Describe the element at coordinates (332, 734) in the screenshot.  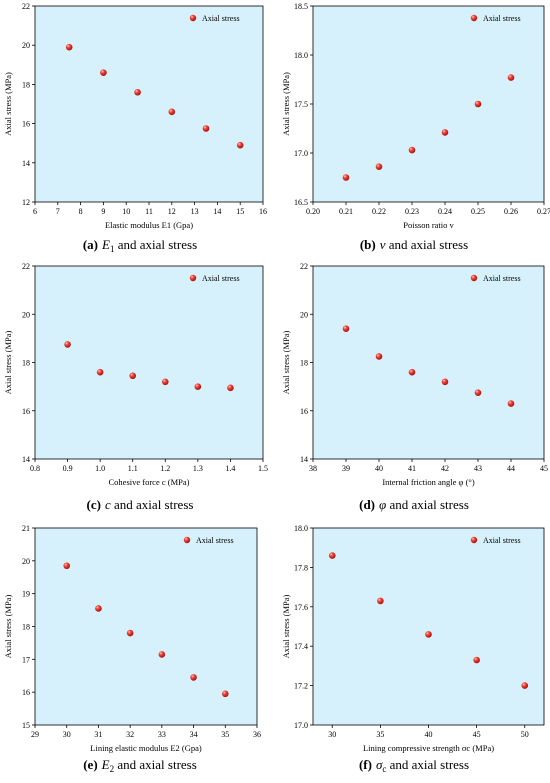
I see `x-tick-label: 30` at that location.